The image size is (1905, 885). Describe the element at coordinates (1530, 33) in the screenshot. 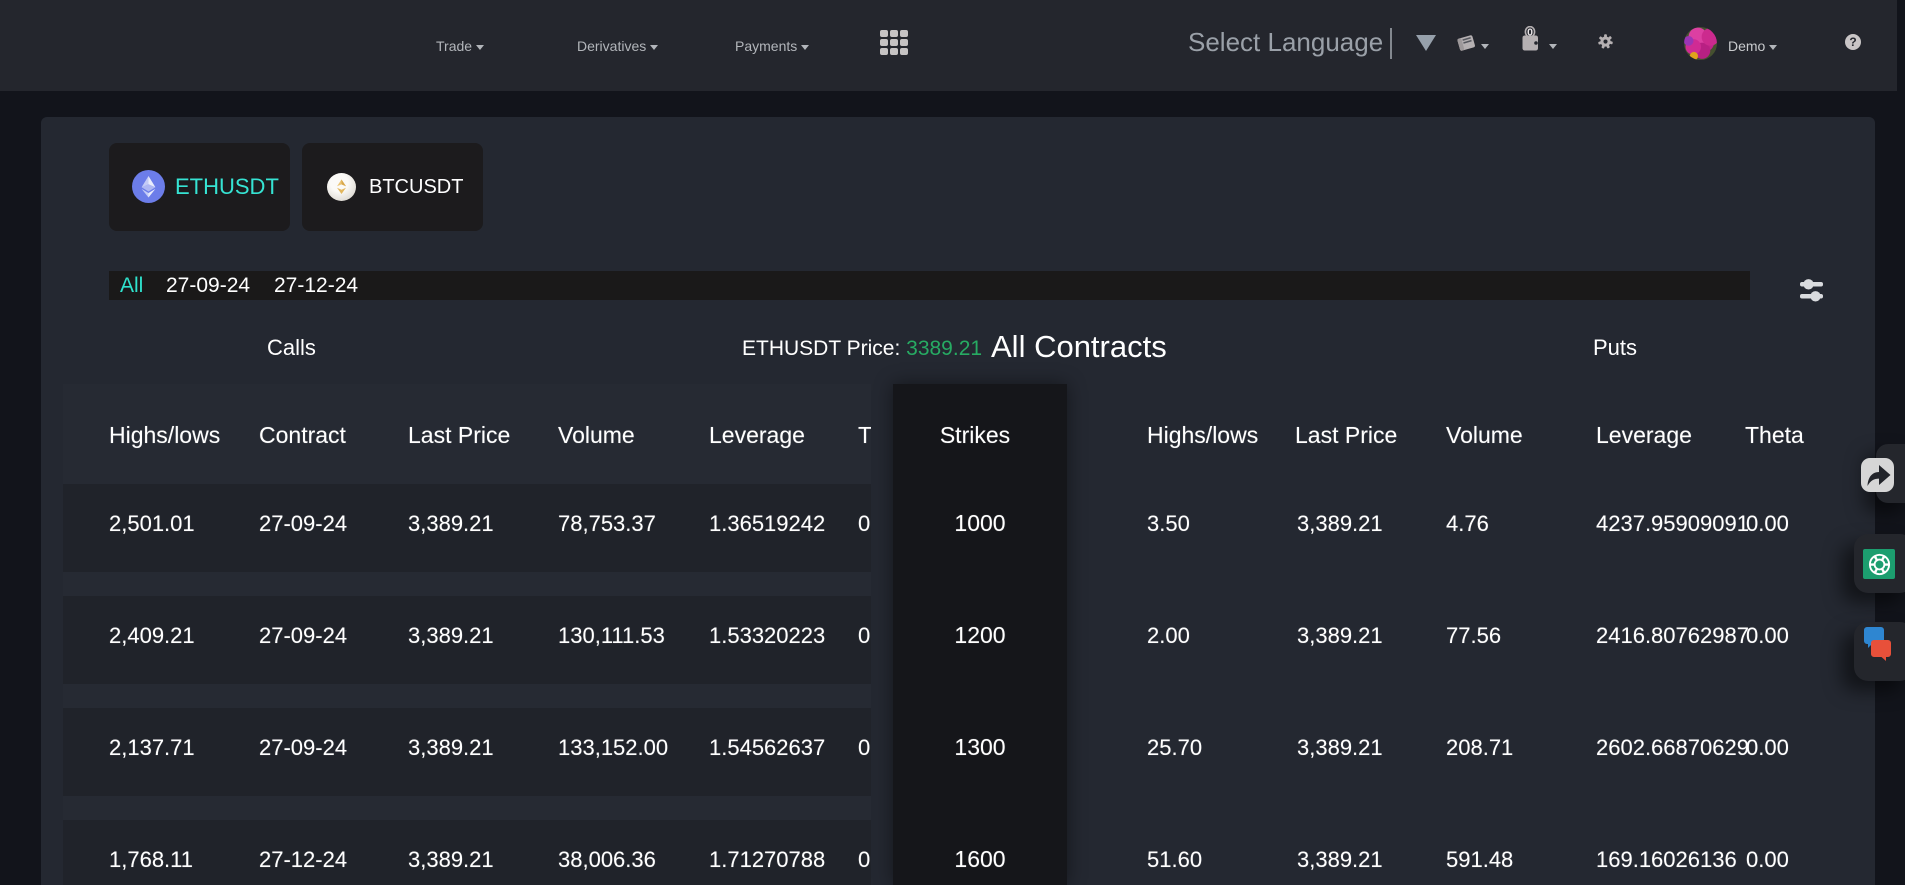

I see `svg-text: 0` at that location.